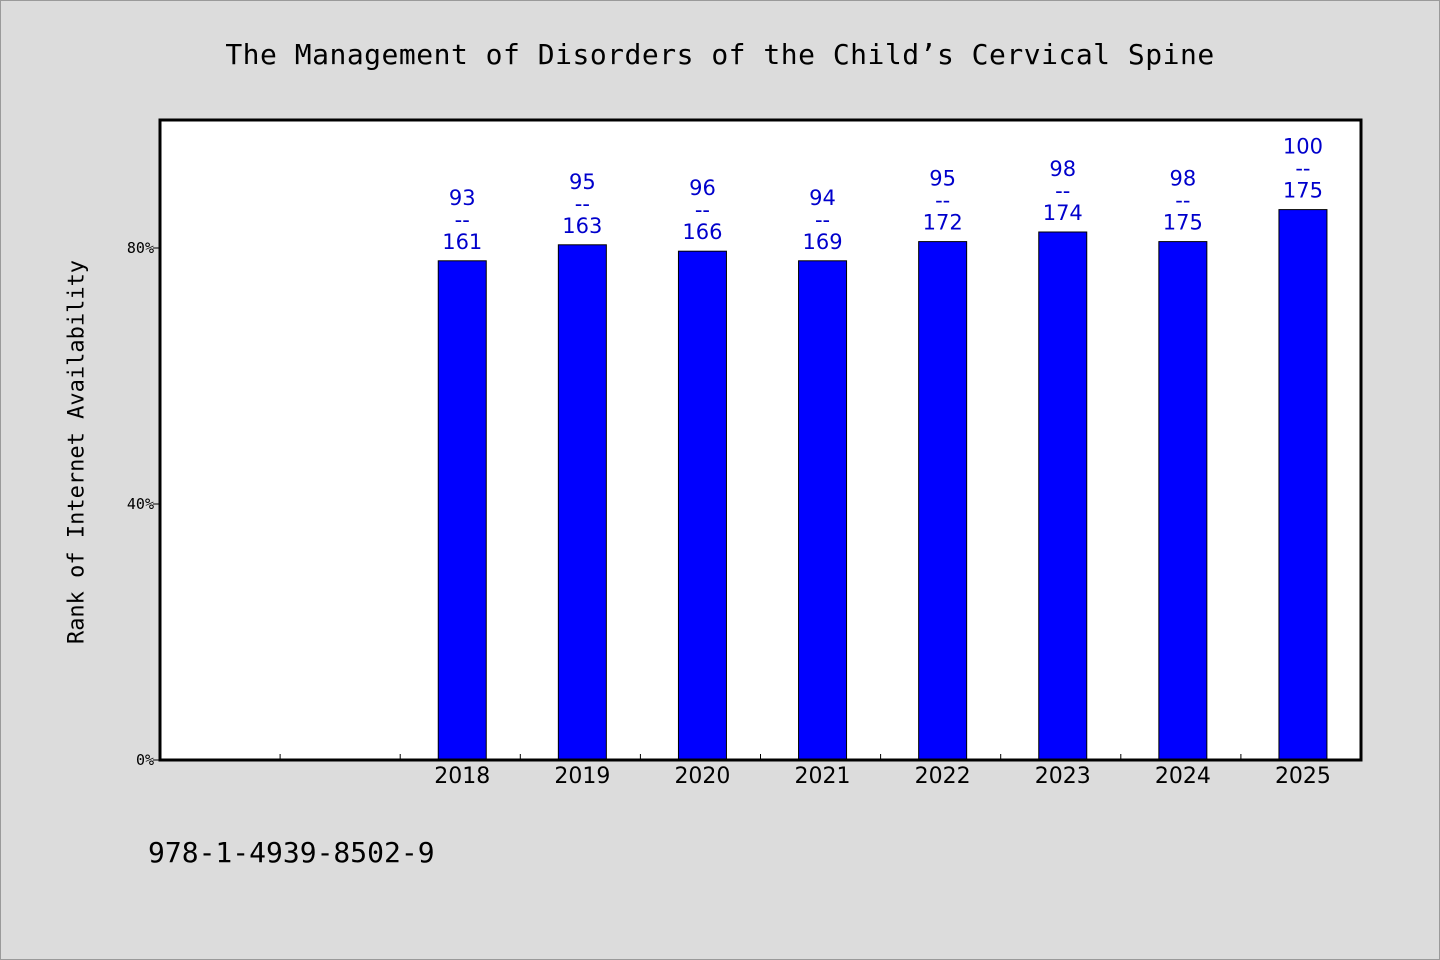  I want to click on x-tick-label: 2023, so click(1063, 776).